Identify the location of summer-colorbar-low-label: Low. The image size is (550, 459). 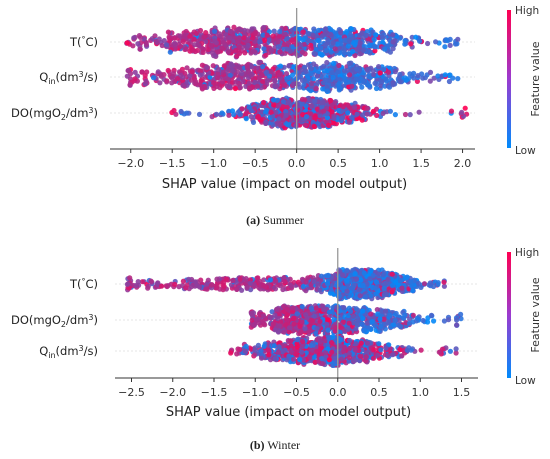
(525, 151).